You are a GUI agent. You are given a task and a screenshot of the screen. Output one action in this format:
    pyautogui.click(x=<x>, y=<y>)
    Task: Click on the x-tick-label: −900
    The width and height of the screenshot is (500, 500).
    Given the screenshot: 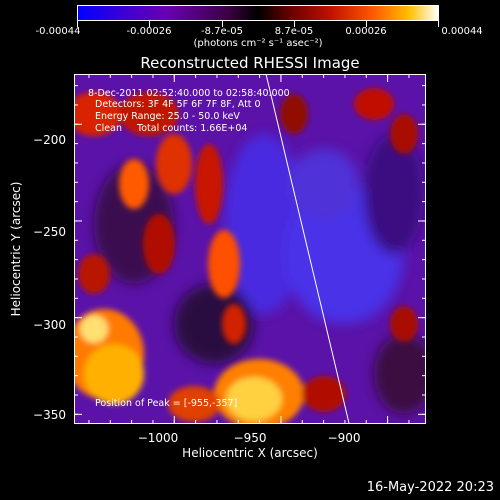 What is the action you would take?
    pyautogui.click(x=344, y=438)
    